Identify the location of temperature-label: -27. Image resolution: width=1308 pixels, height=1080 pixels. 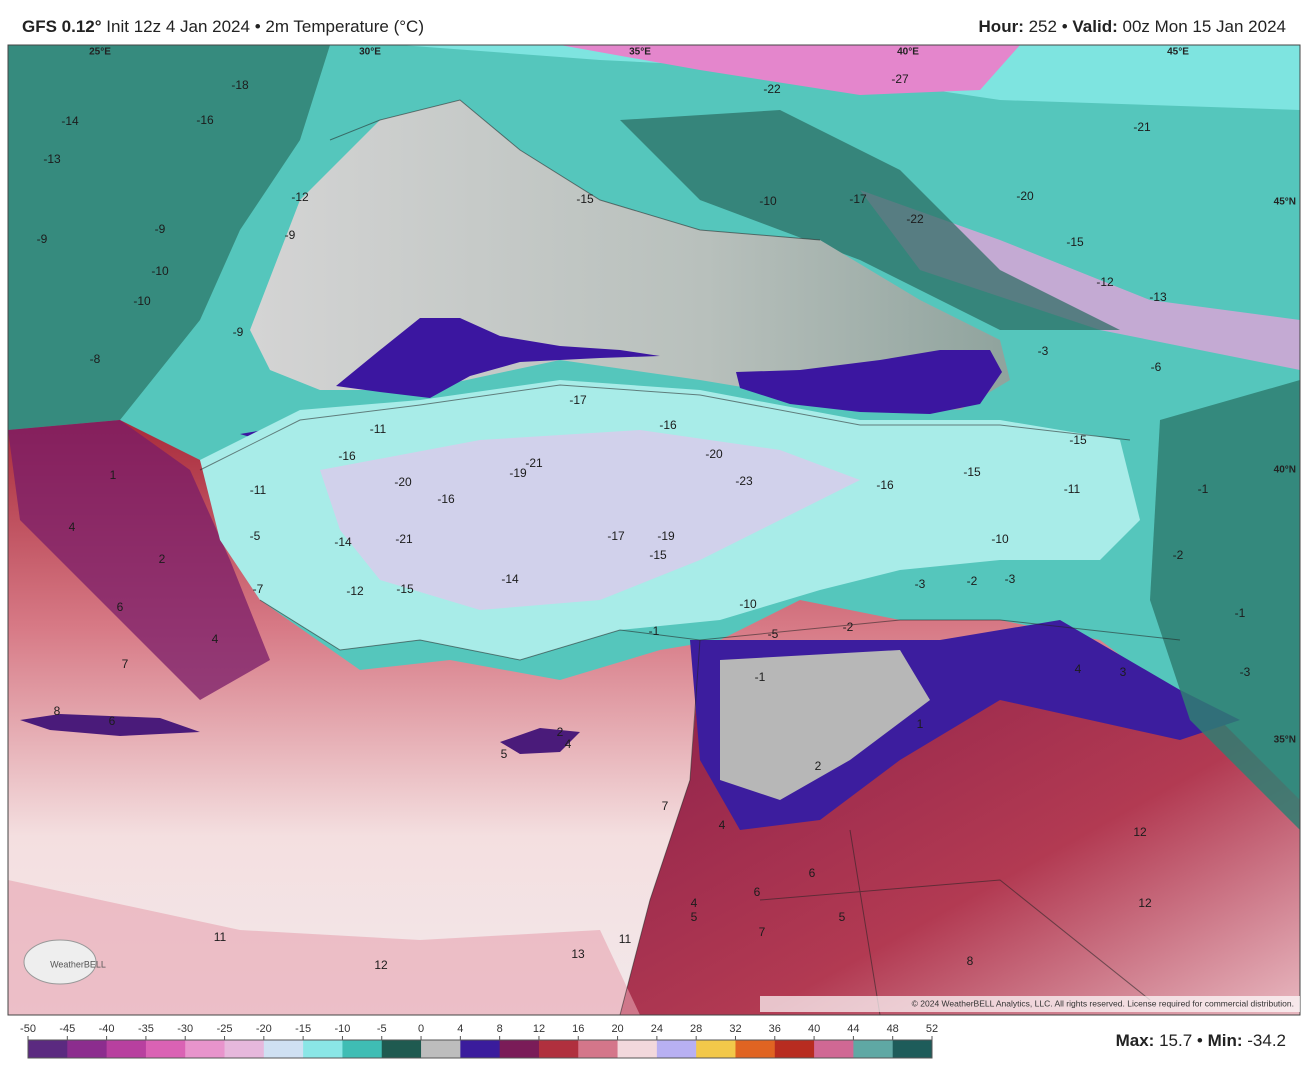
(900, 79).